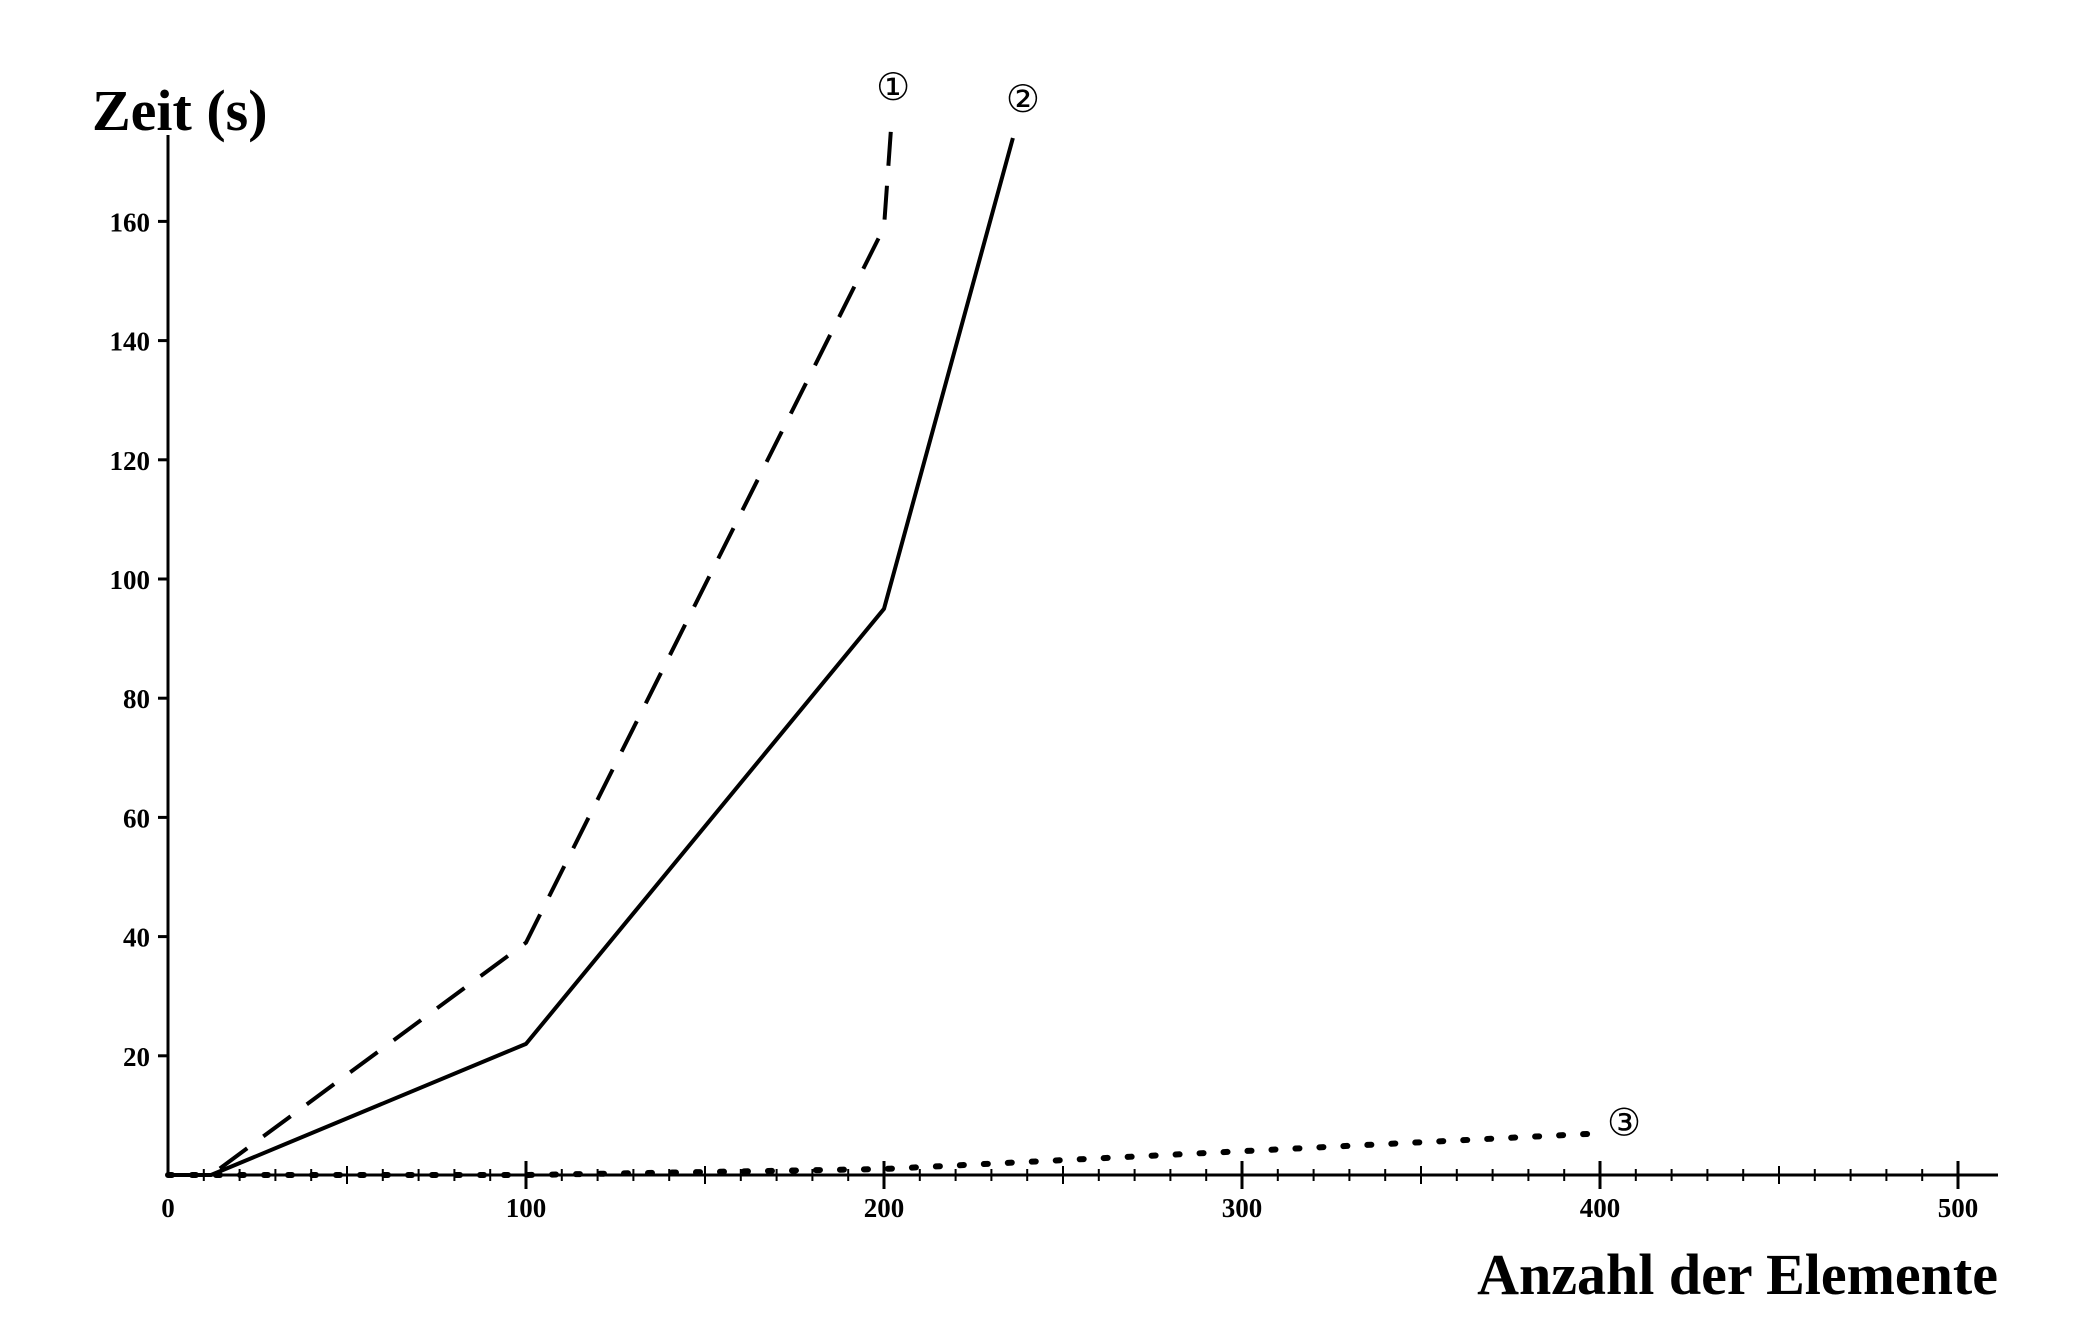 Image resolution: width=2092 pixels, height=1329 pixels. I want to click on series-marker-3: ③, so click(1624, 1123).